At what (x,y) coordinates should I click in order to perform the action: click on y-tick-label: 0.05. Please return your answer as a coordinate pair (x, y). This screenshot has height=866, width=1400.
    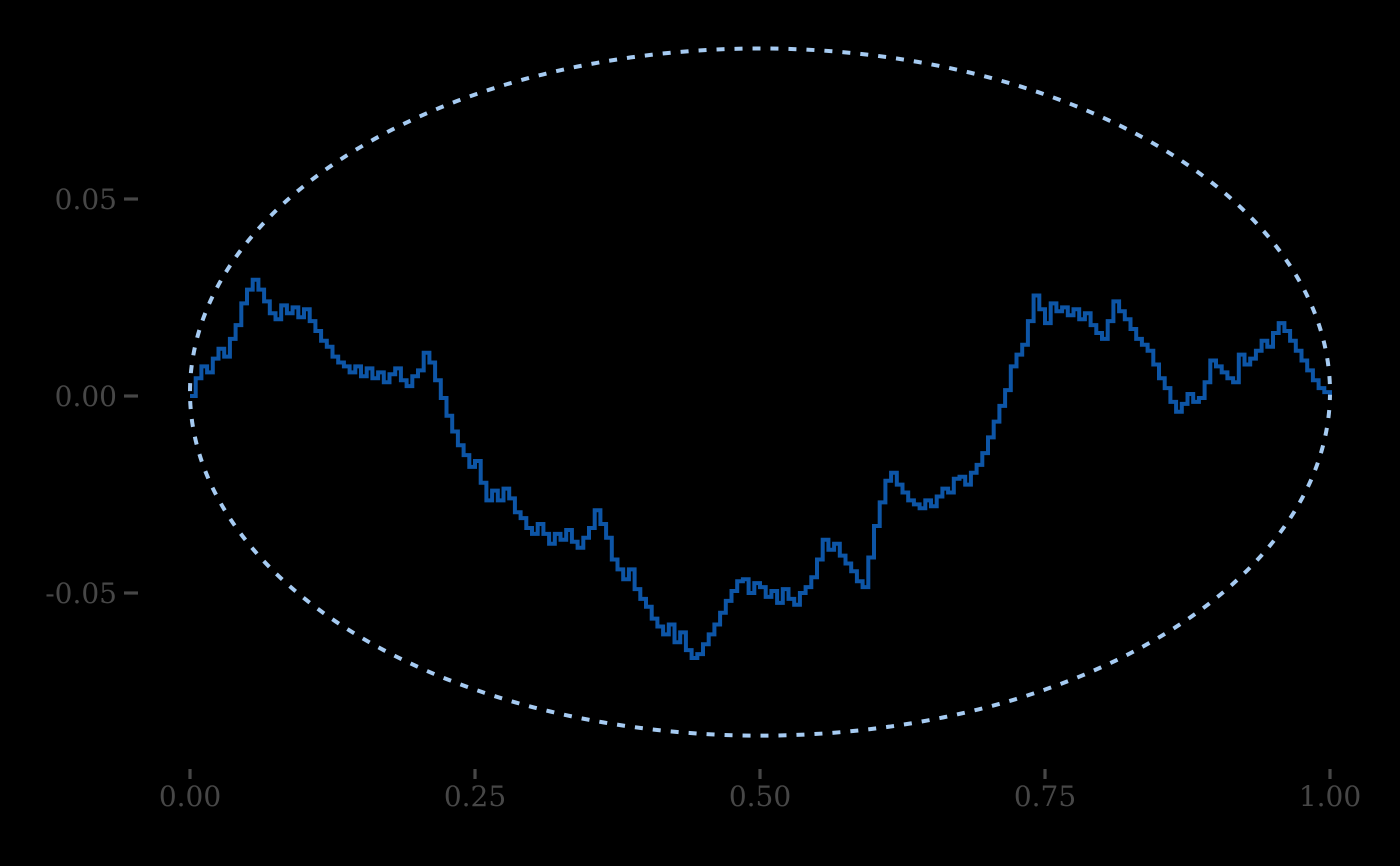
    Looking at the image, I should click on (86, 199).